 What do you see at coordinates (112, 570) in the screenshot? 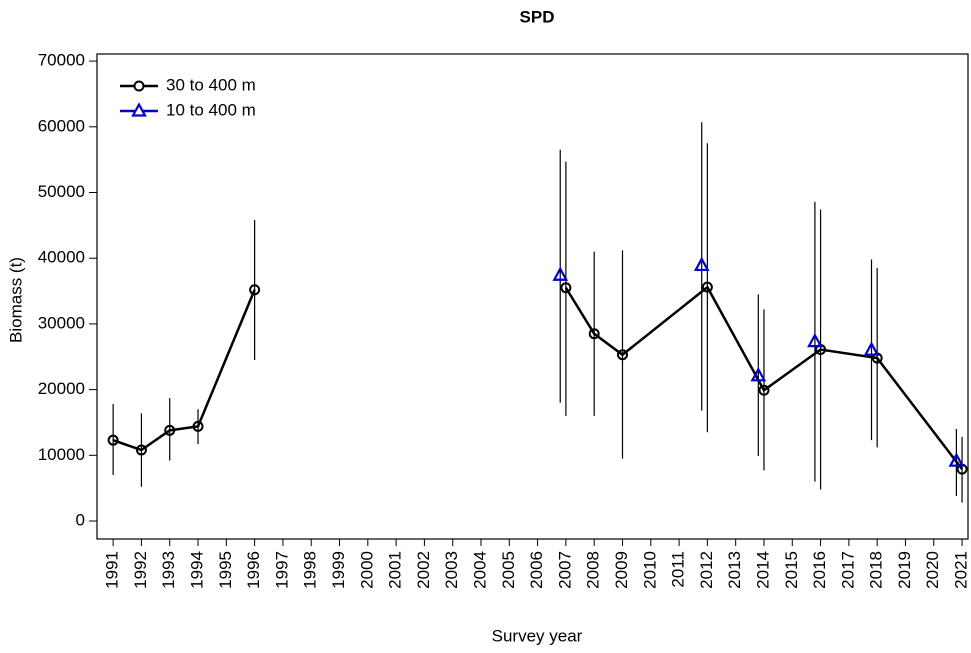
I see `x-tick-label: 1991` at bounding box center [112, 570].